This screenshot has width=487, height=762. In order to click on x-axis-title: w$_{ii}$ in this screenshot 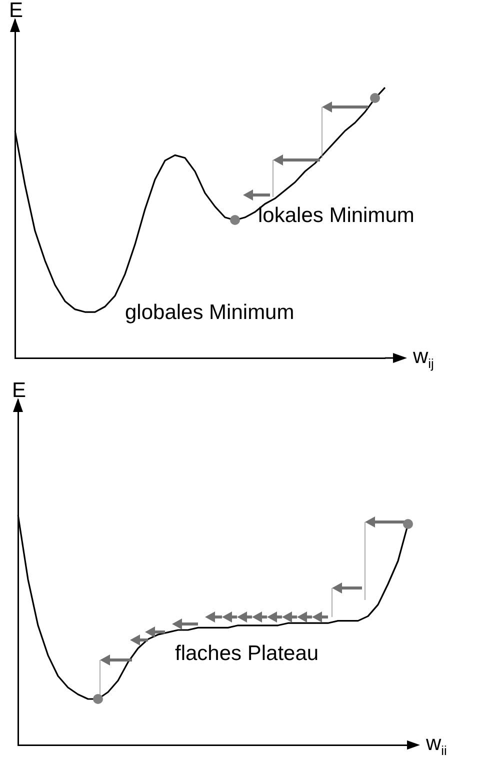, I will do `click(436, 745)`.